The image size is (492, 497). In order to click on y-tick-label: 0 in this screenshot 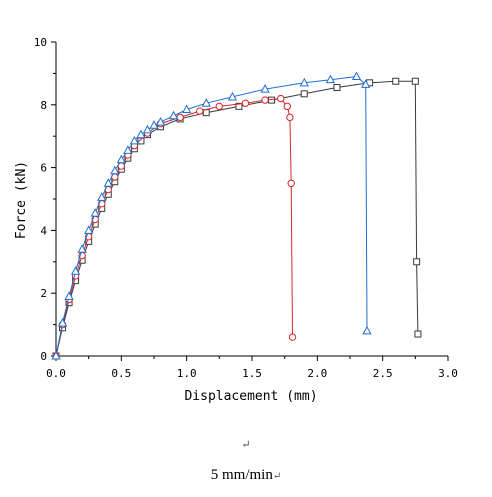, I will do `click(43, 356)`.